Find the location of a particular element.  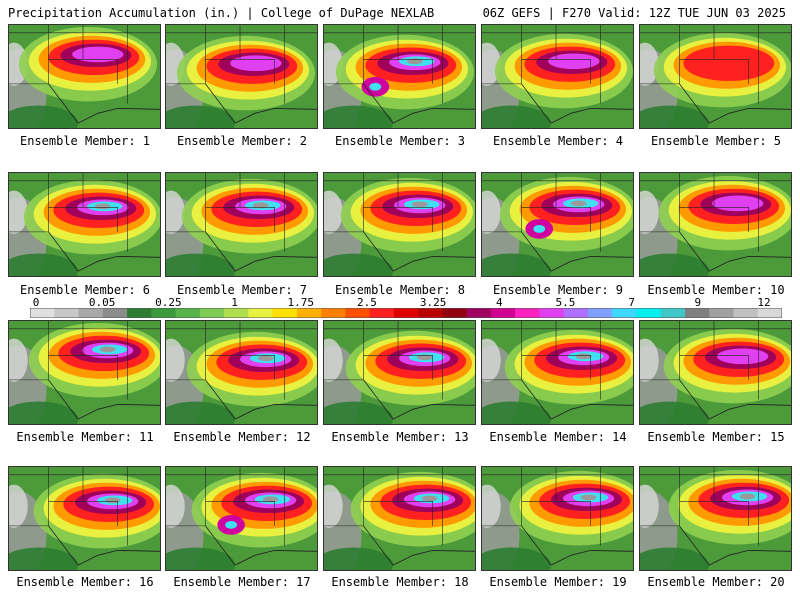

colorbar-tick-label: 2.5 is located at coordinates (366, 302).